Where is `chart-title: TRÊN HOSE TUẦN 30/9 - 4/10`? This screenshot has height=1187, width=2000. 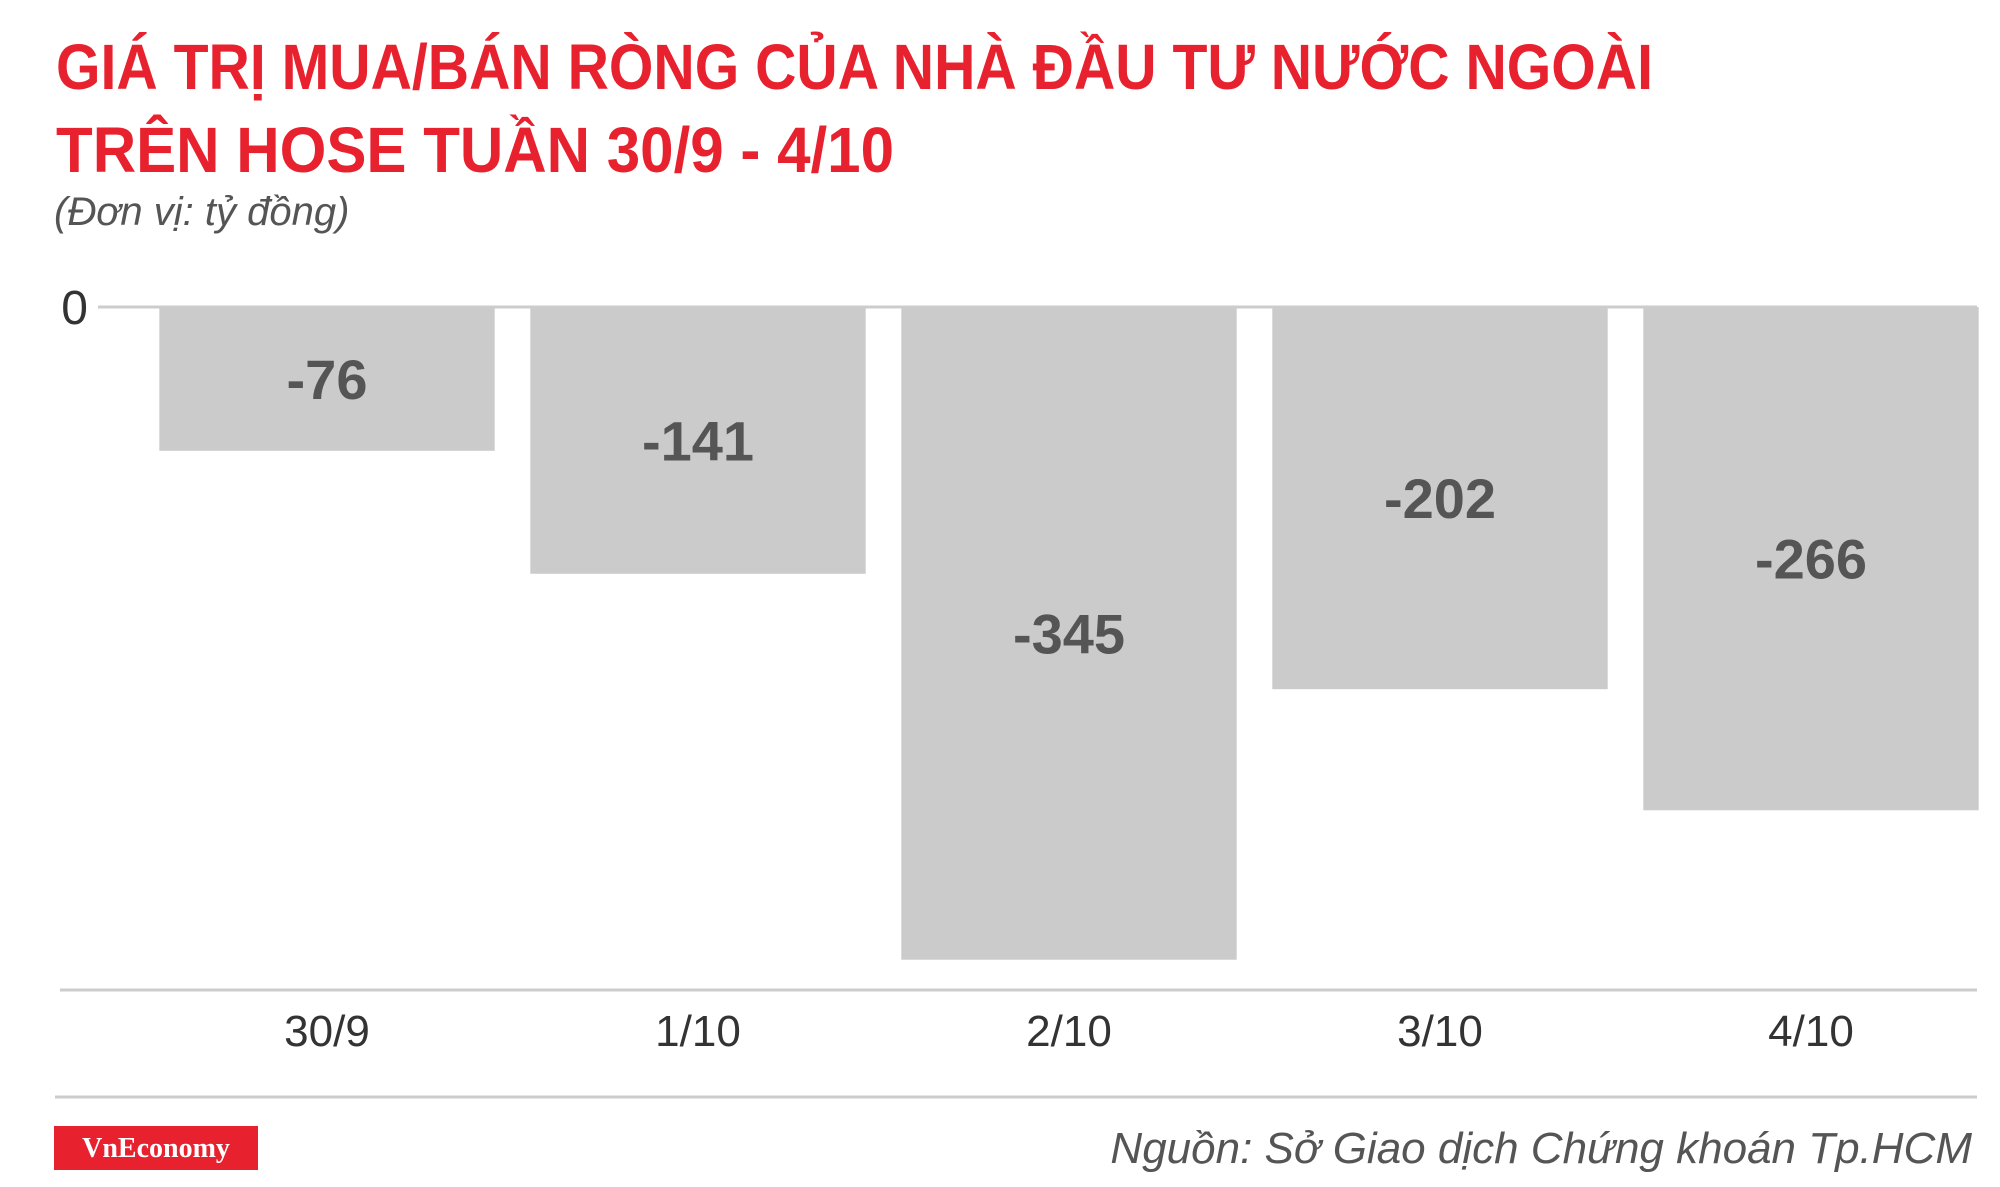 chart-title: TRÊN HOSE TUẦN 30/9 - 4/10 is located at coordinates (475, 149).